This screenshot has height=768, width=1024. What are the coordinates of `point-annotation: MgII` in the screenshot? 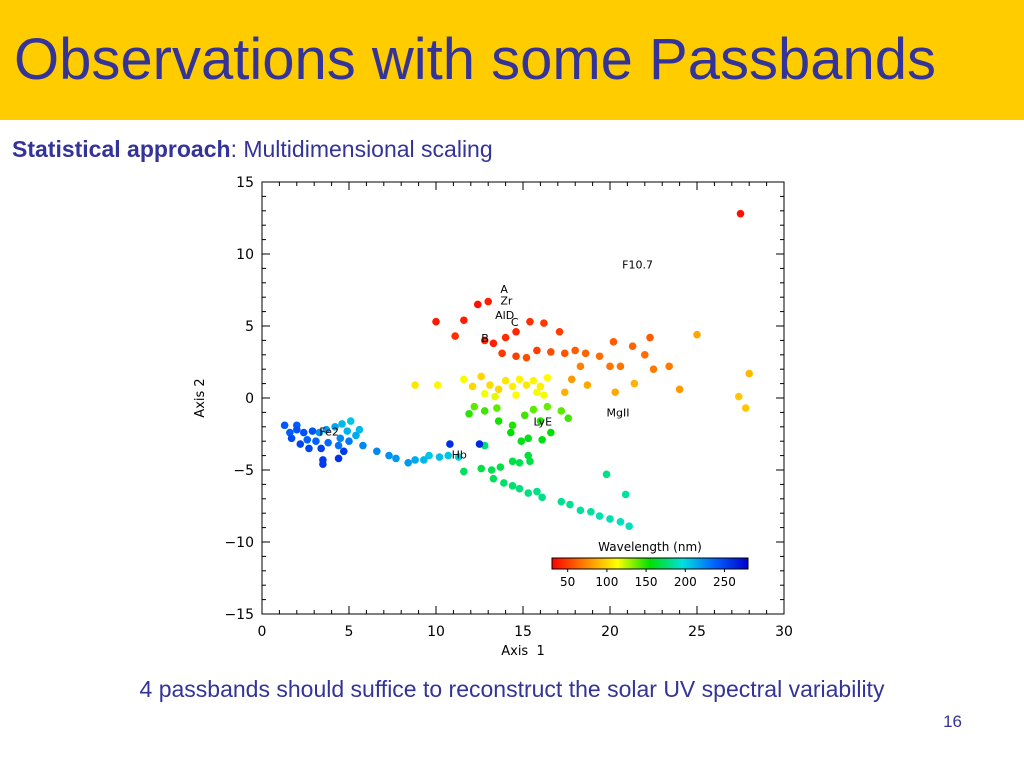 It's located at (618, 413).